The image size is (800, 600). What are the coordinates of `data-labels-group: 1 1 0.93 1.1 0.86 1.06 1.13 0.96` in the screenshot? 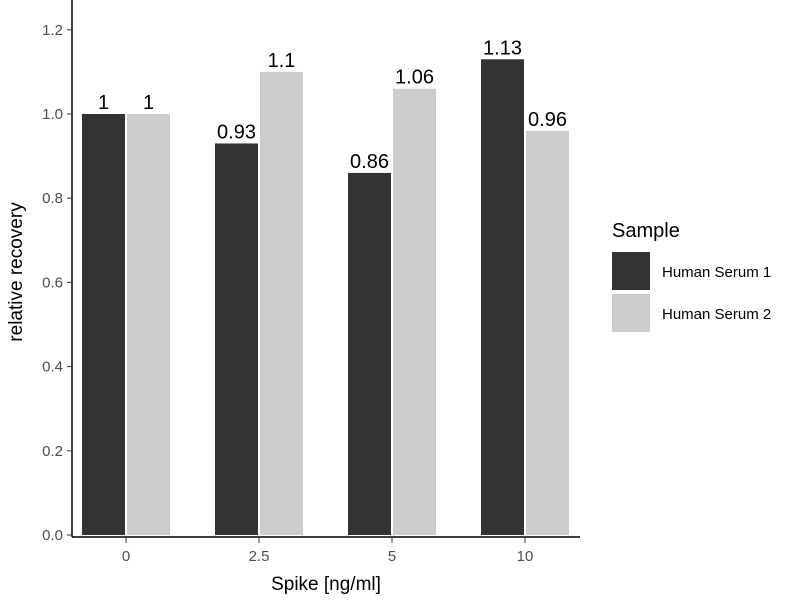 It's located at (332, 105).